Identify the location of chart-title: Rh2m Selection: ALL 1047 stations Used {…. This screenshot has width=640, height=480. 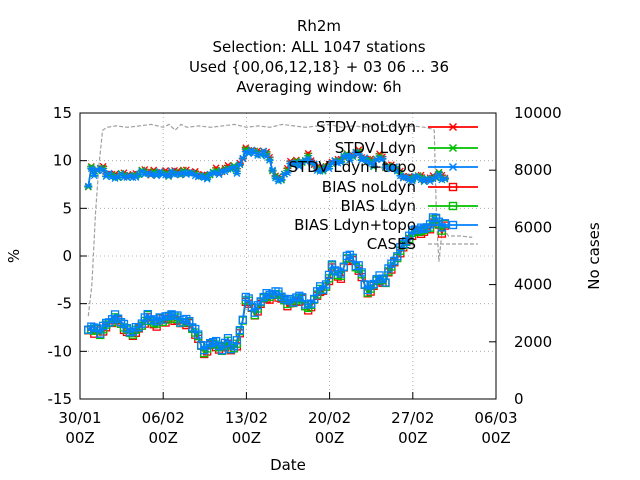
(319, 56).